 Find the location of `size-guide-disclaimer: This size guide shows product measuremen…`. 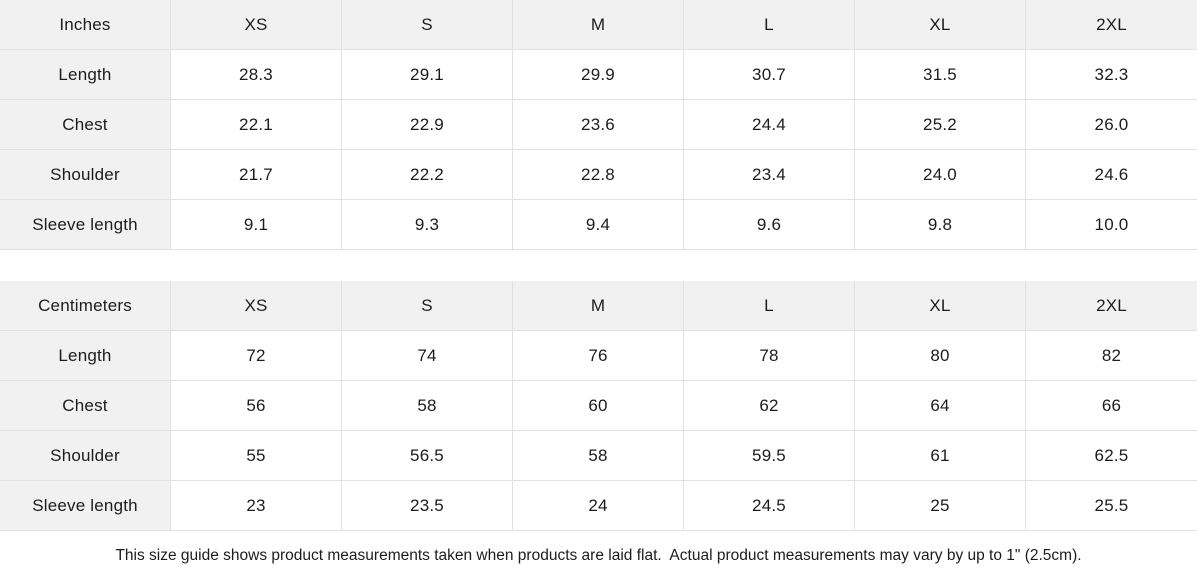

size-guide-disclaimer: This size guide shows product measuremen… is located at coordinates (598, 555).